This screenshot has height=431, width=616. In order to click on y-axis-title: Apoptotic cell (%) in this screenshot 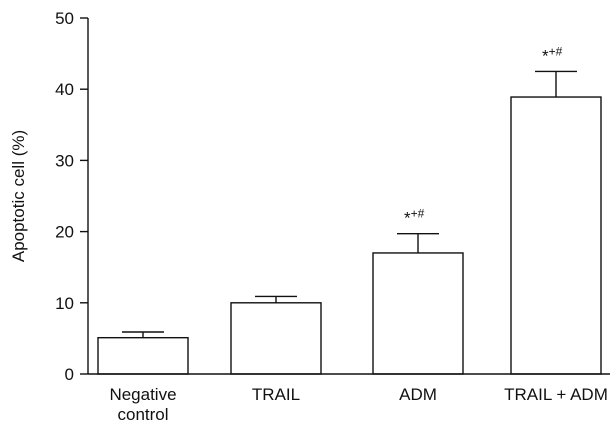, I will do `click(18, 196)`.